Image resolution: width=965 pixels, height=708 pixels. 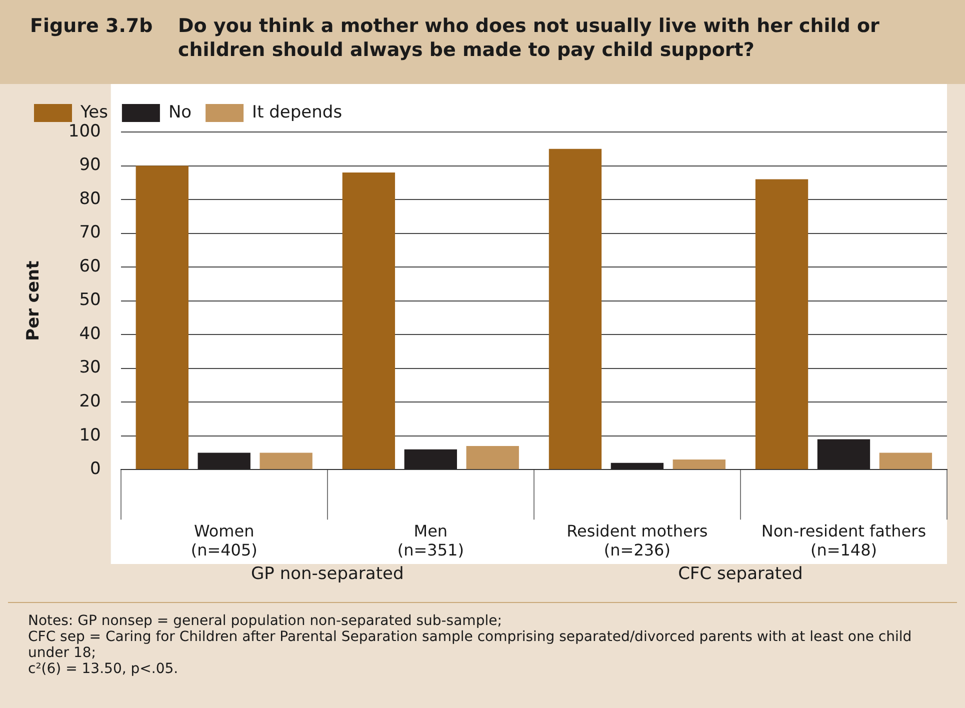 I want to click on y-tick-label: 30, so click(x=90, y=368).